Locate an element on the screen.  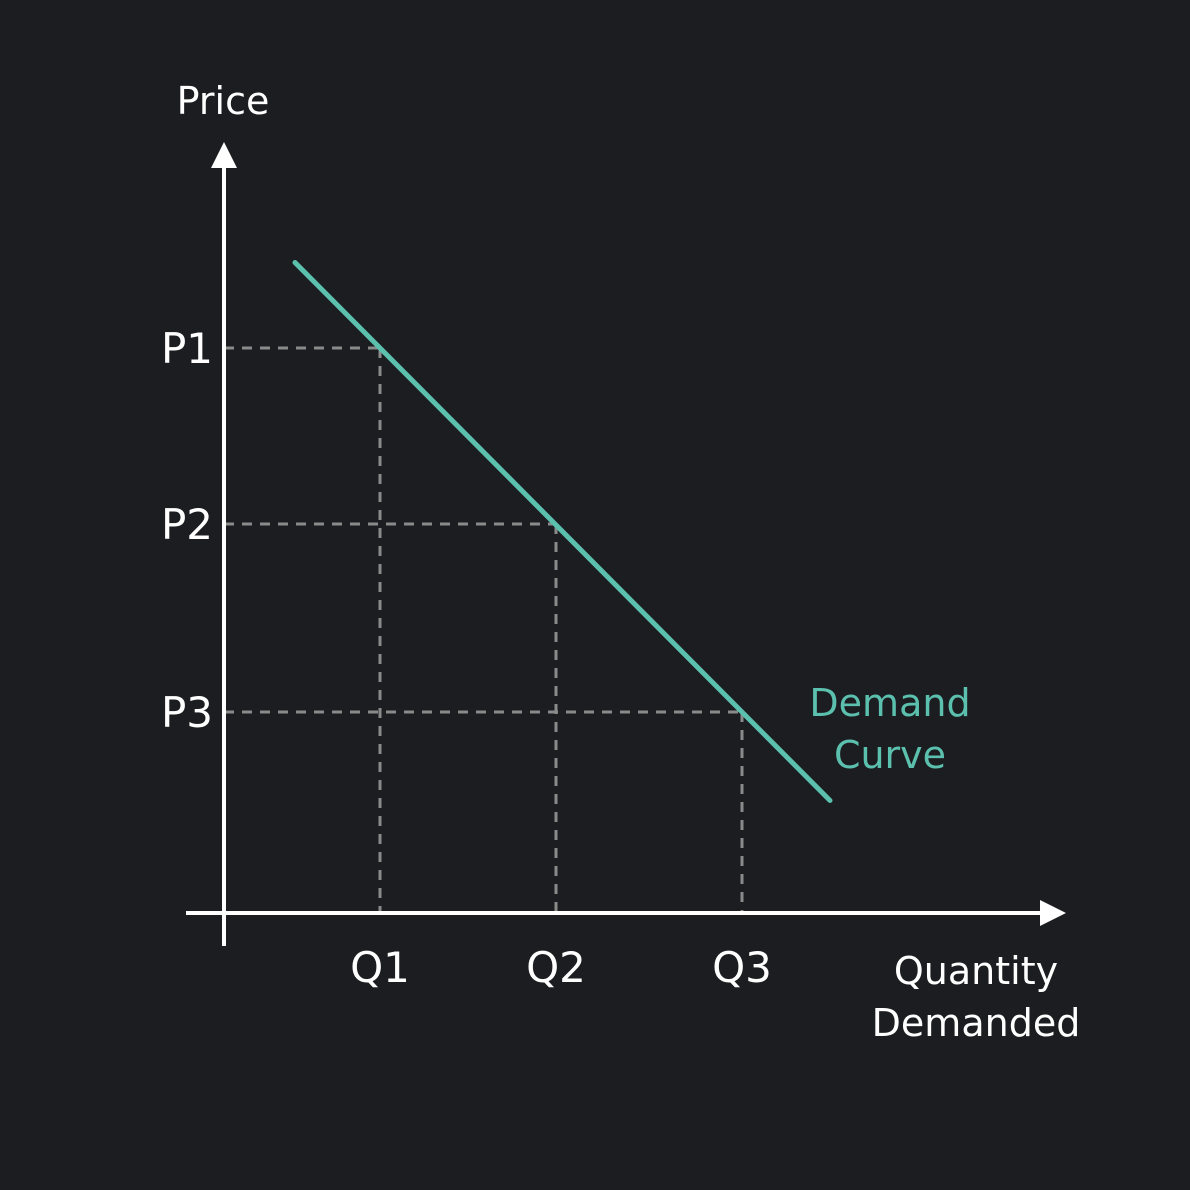
x-tick-label-q2: Q2 is located at coordinates (556, 967).